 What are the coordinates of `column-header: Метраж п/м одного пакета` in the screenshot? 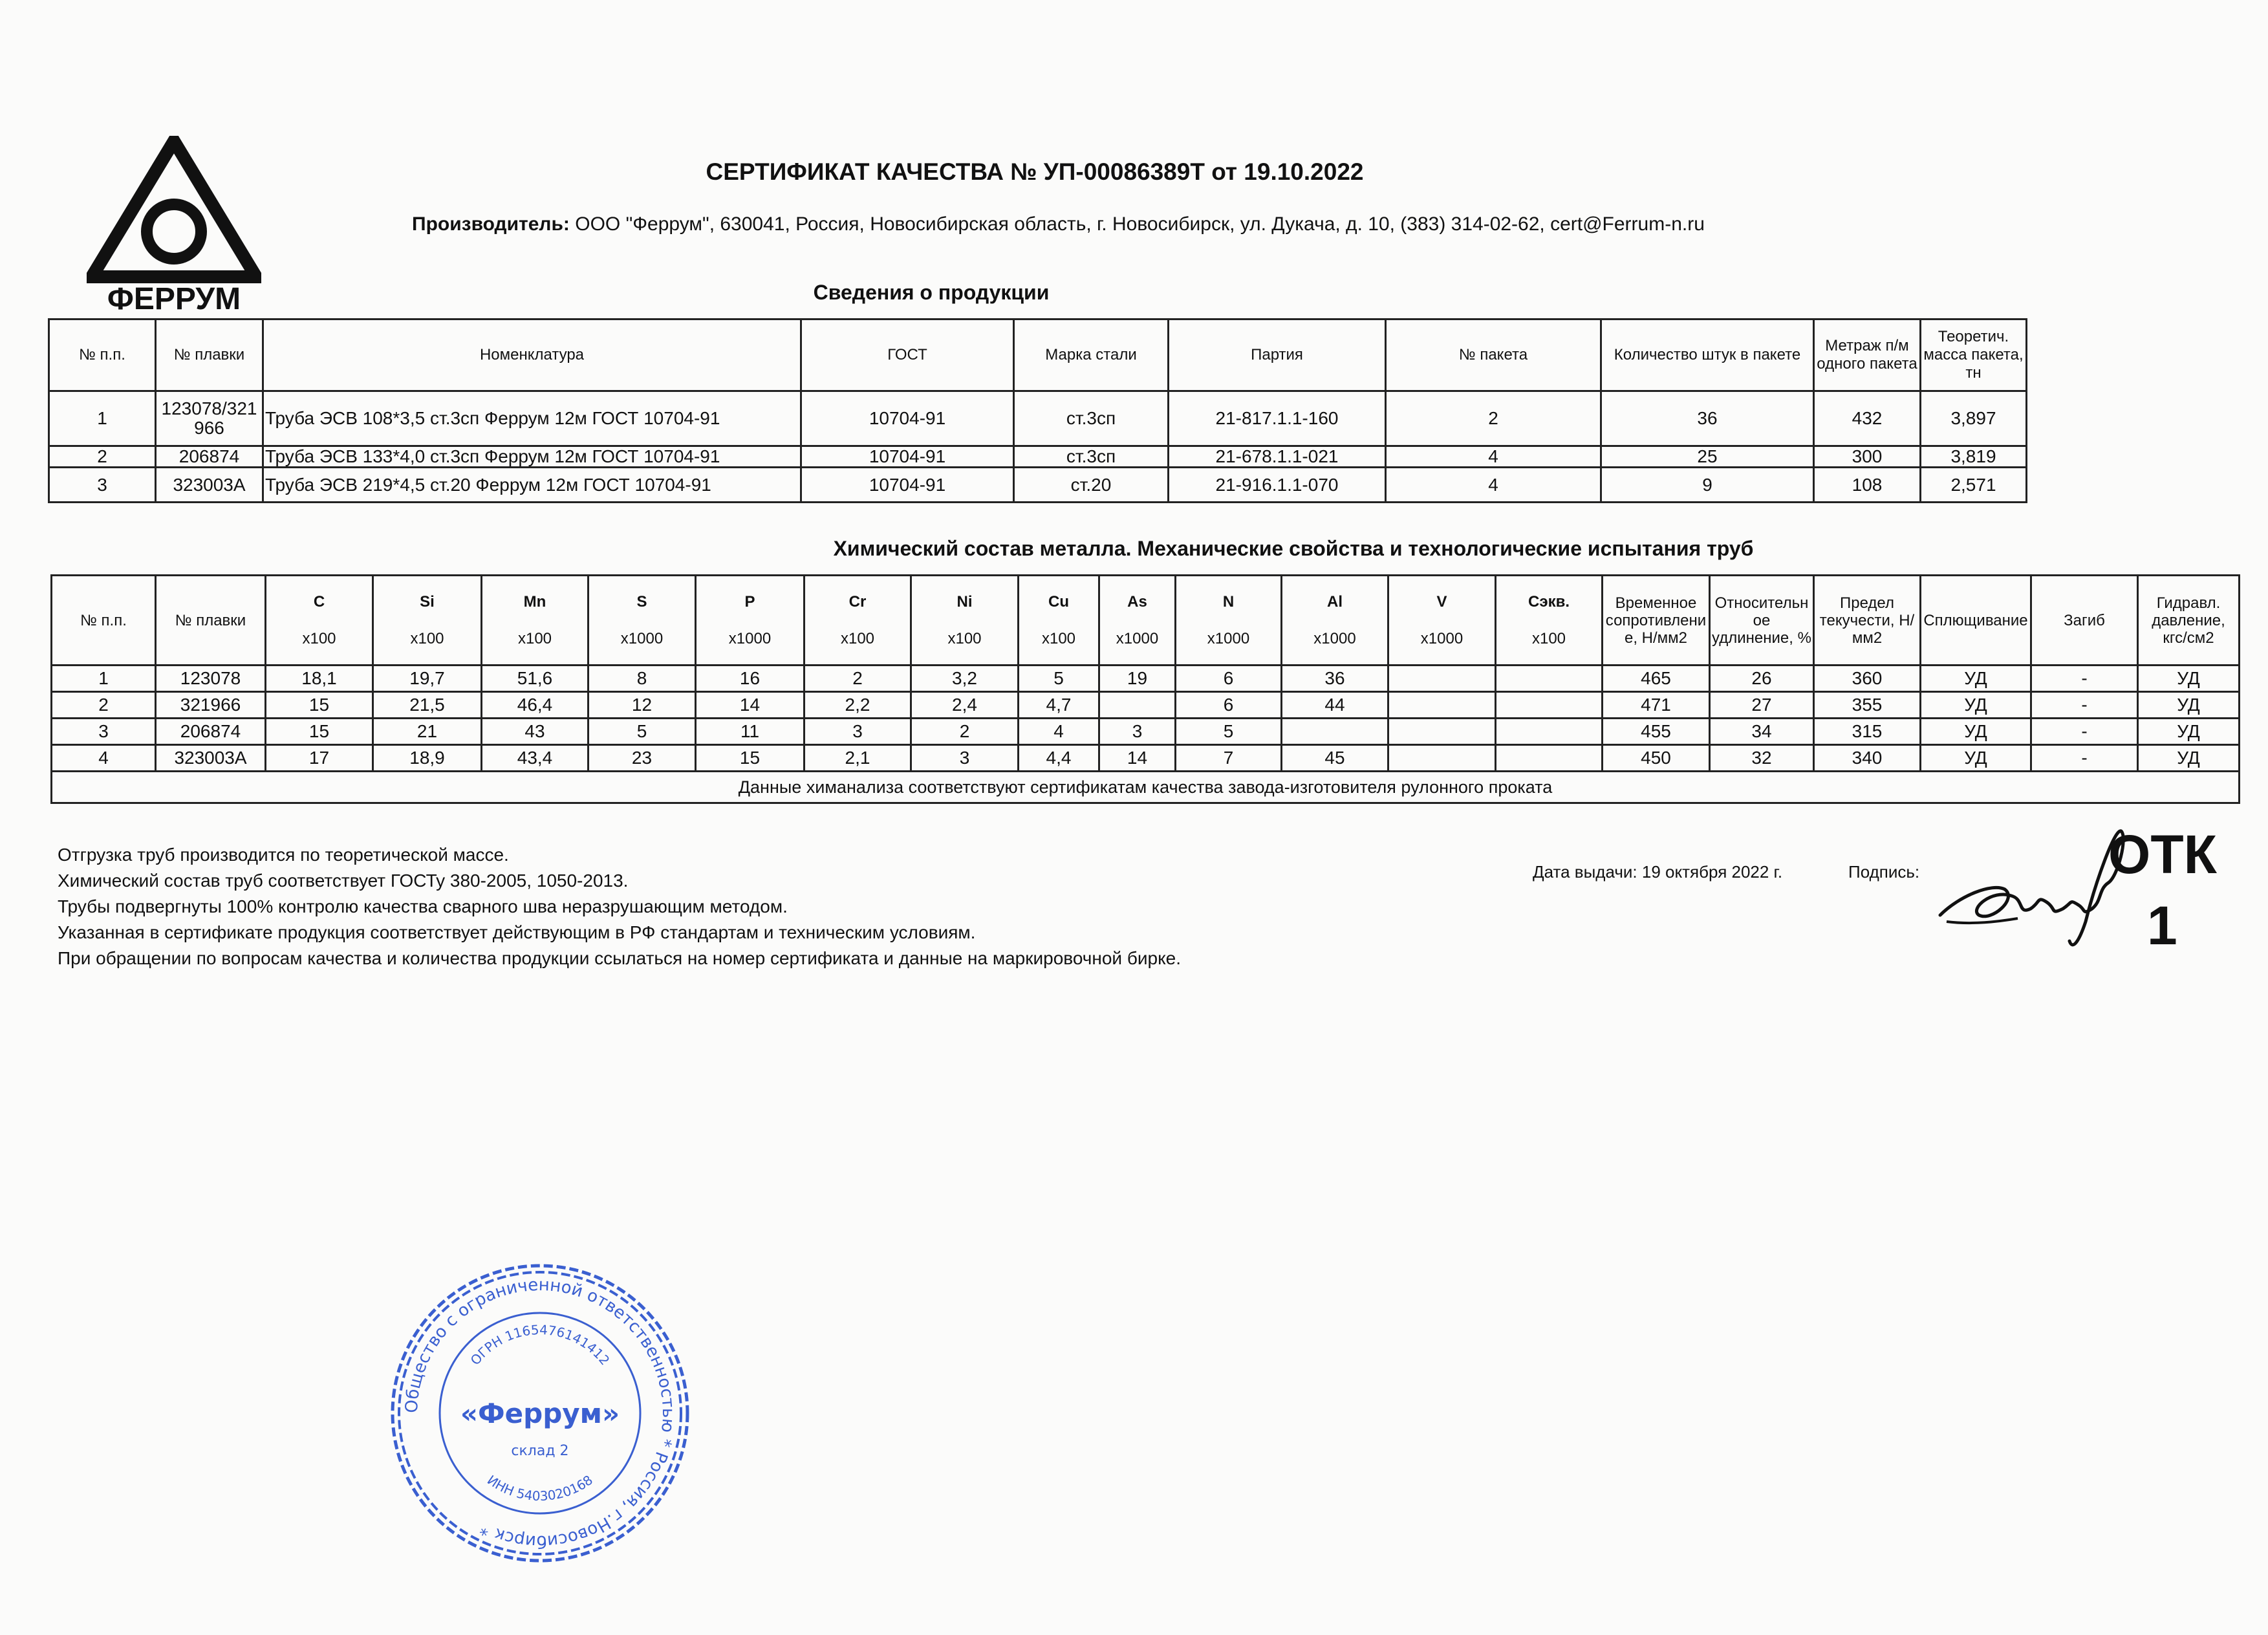 It's located at (1867, 355).